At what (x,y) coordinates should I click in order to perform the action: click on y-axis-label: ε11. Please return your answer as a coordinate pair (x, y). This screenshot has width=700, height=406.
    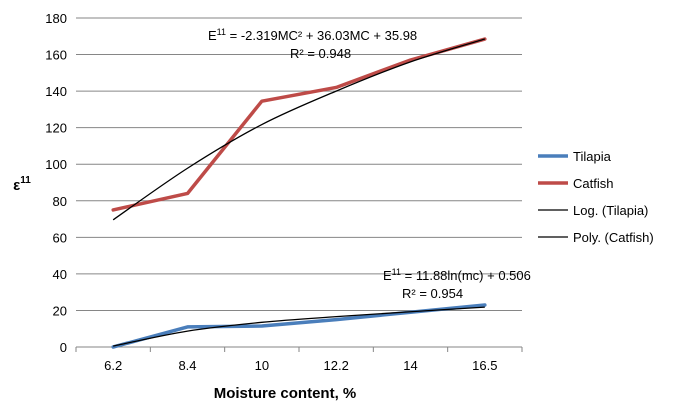
    Looking at the image, I should click on (22, 184).